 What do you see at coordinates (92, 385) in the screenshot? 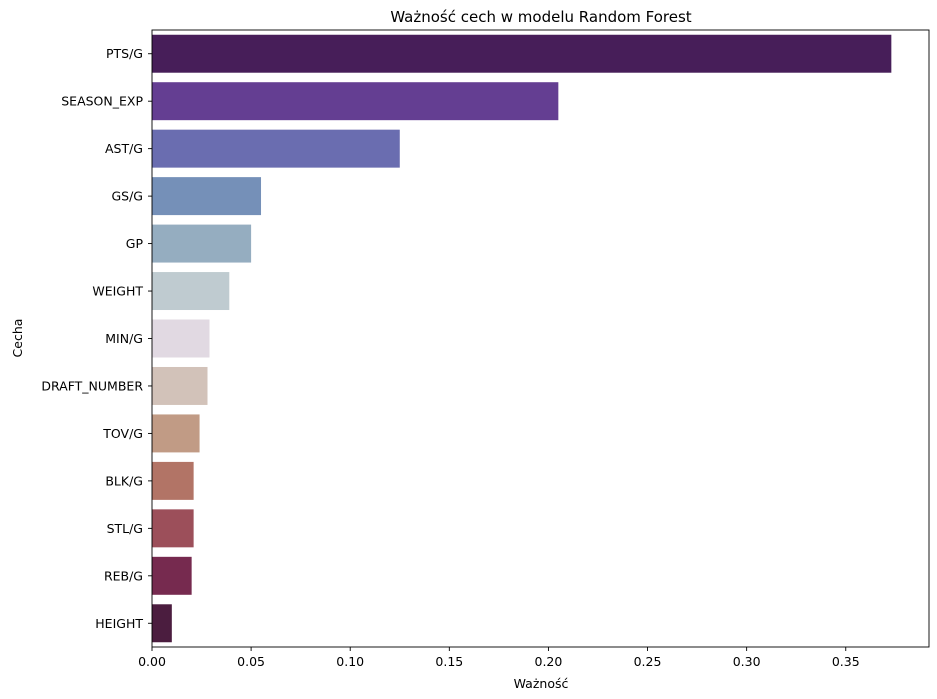
I see `y-tick-label: DRAFT_NUMBER` at bounding box center [92, 385].